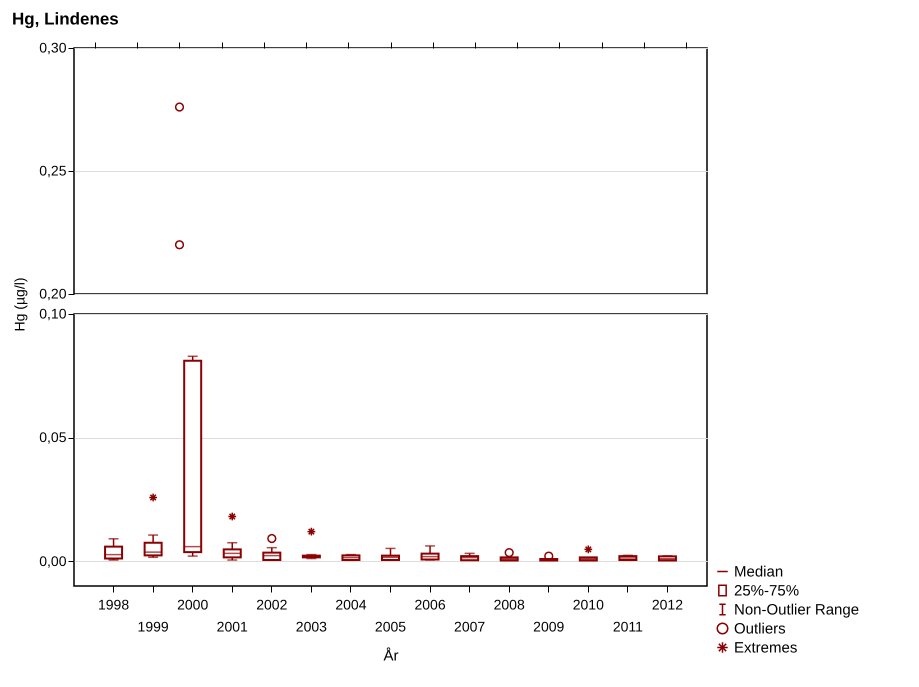 Image resolution: width=919 pixels, height=687 pixels. Describe the element at coordinates (53, 170) in the screenshot. I see `y-tick-label: 0,25` at that location.